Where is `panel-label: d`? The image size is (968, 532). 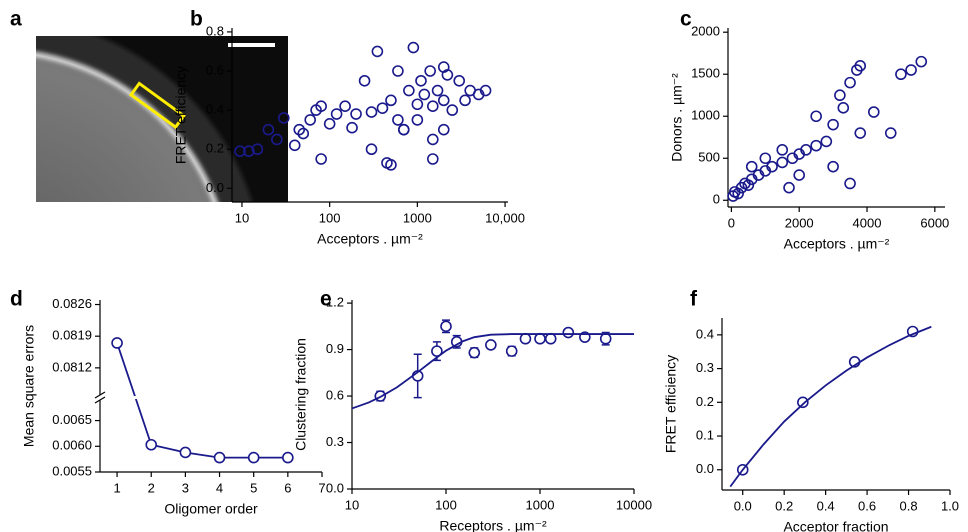 panel-label: d is located at coordinates (16, 299).